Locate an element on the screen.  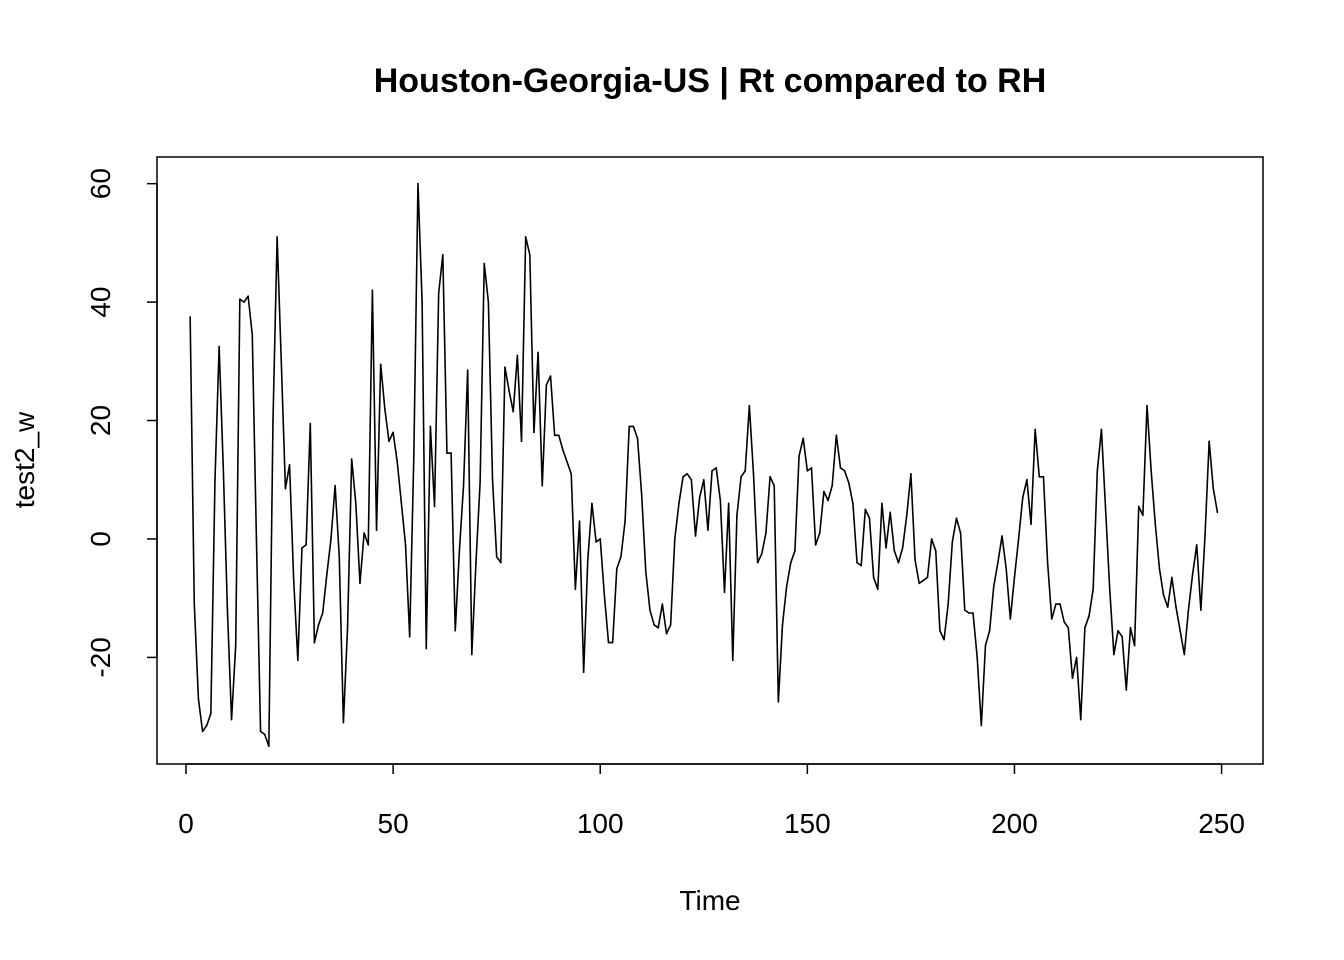
y-tick-label: -20 is located at coordinates (100, 657).